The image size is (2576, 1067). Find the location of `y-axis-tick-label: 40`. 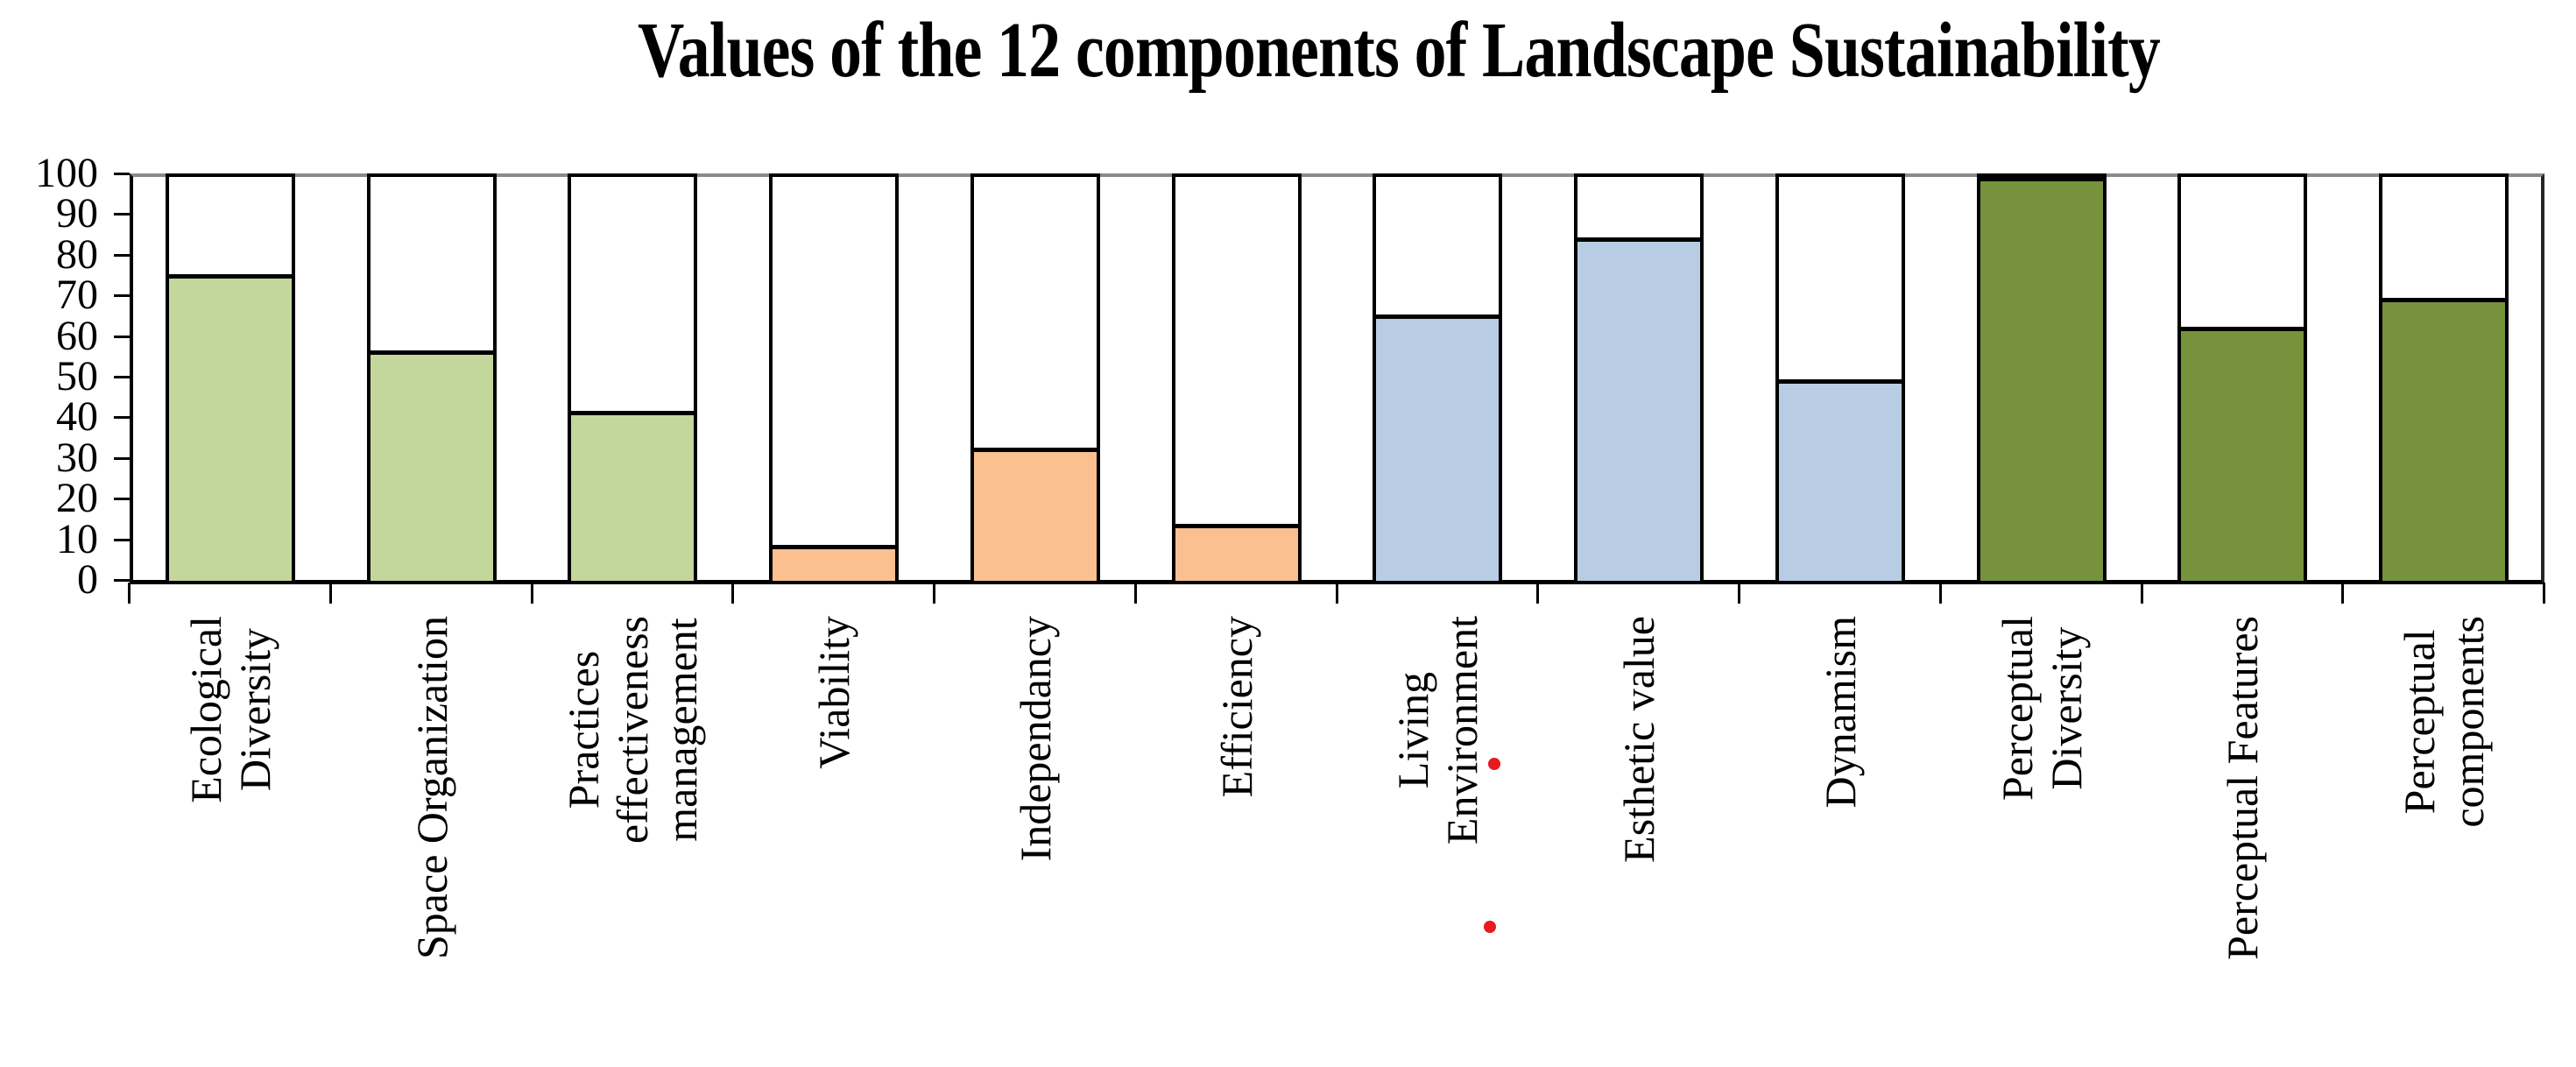

y-axis-tick-label: 40 is located at coordinates (77, 417).